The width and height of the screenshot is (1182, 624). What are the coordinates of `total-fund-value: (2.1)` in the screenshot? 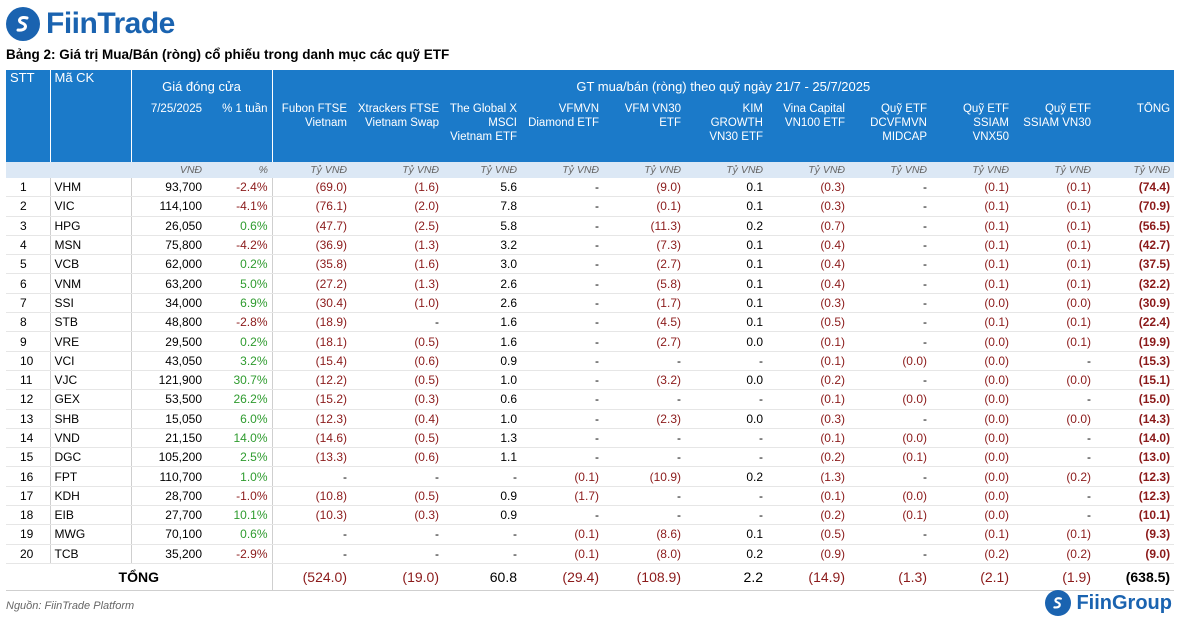 It's located at (972, 576).